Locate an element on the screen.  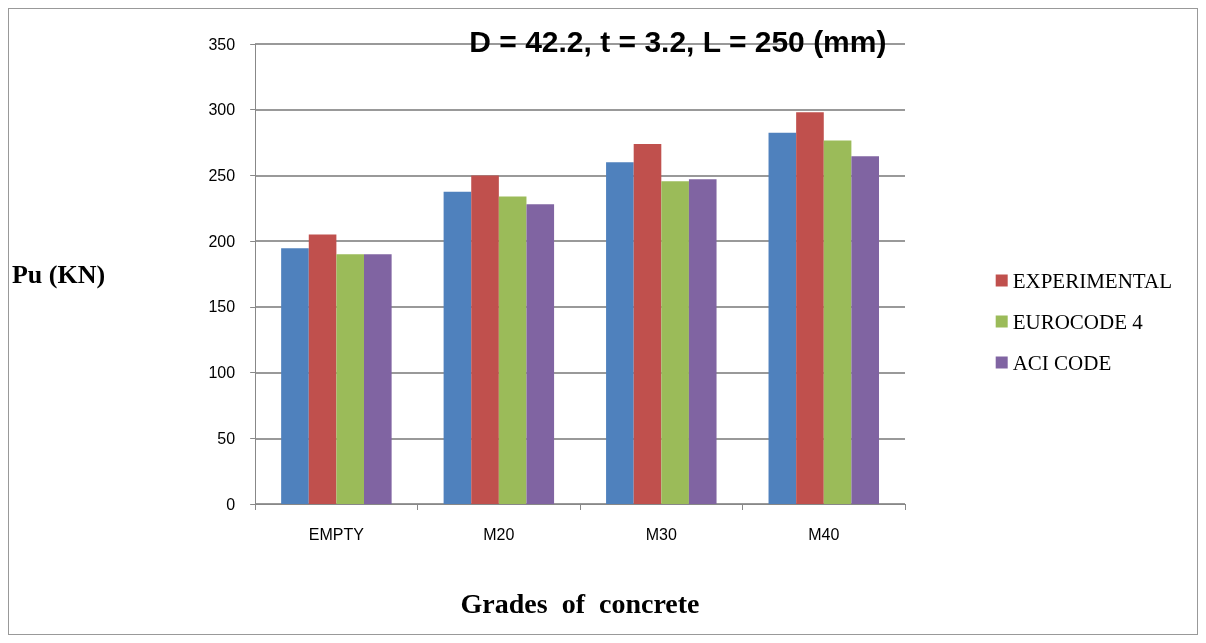
x-tick-label: M30 is located at coordinates (661, 534).